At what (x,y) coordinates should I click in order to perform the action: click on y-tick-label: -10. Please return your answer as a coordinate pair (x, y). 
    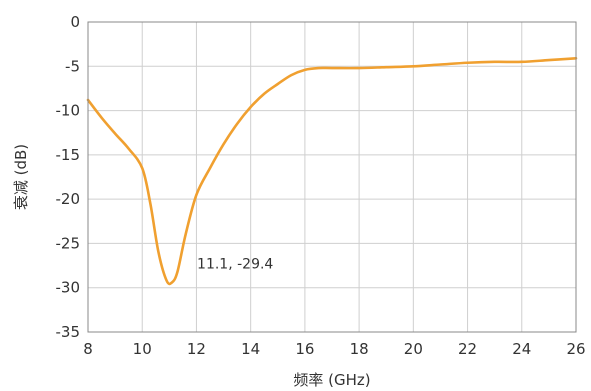
    Looking at the image, I should click on (68, 111).